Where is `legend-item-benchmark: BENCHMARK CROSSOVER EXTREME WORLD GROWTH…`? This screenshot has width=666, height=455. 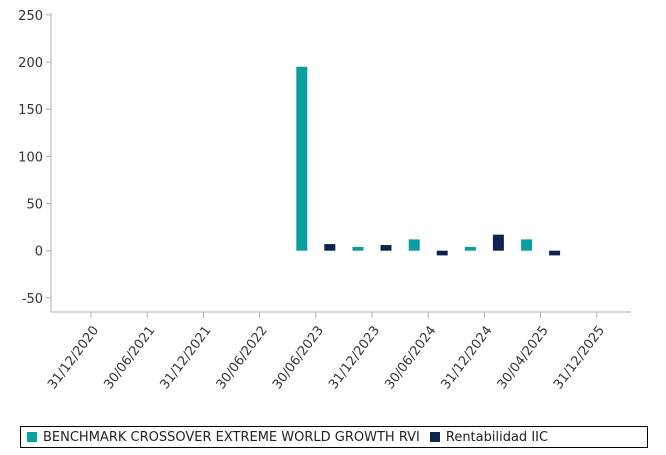 legend-item-benchmark: BENCHMARK CROSSOVER EXTREME WORLD GROWTH… is located at coordinates (223, 437).